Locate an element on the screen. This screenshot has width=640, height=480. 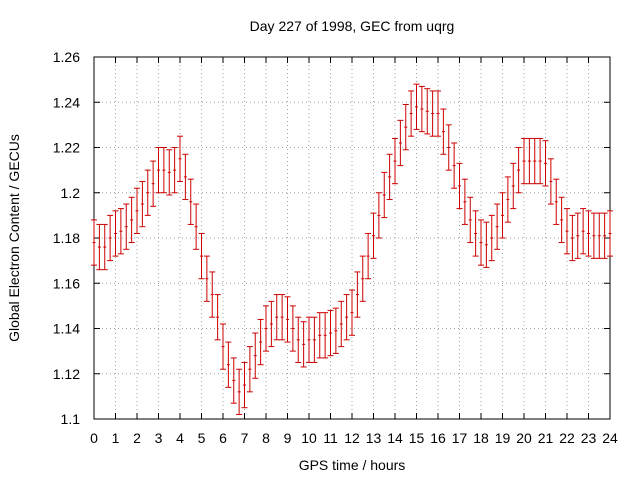
x-tick-label: 24 is located at coordinates (610, 438).